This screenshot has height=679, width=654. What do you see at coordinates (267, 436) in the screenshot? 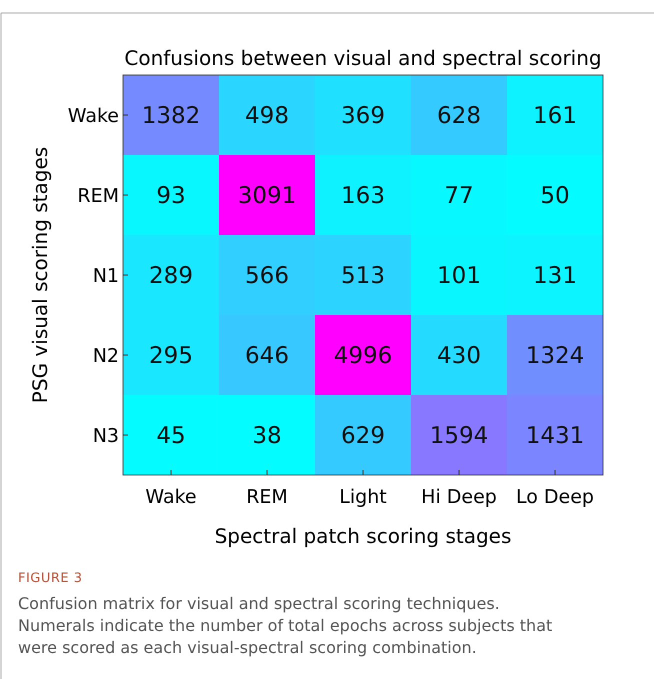
I see `data-label: 38` at bounding box center [267, 436].